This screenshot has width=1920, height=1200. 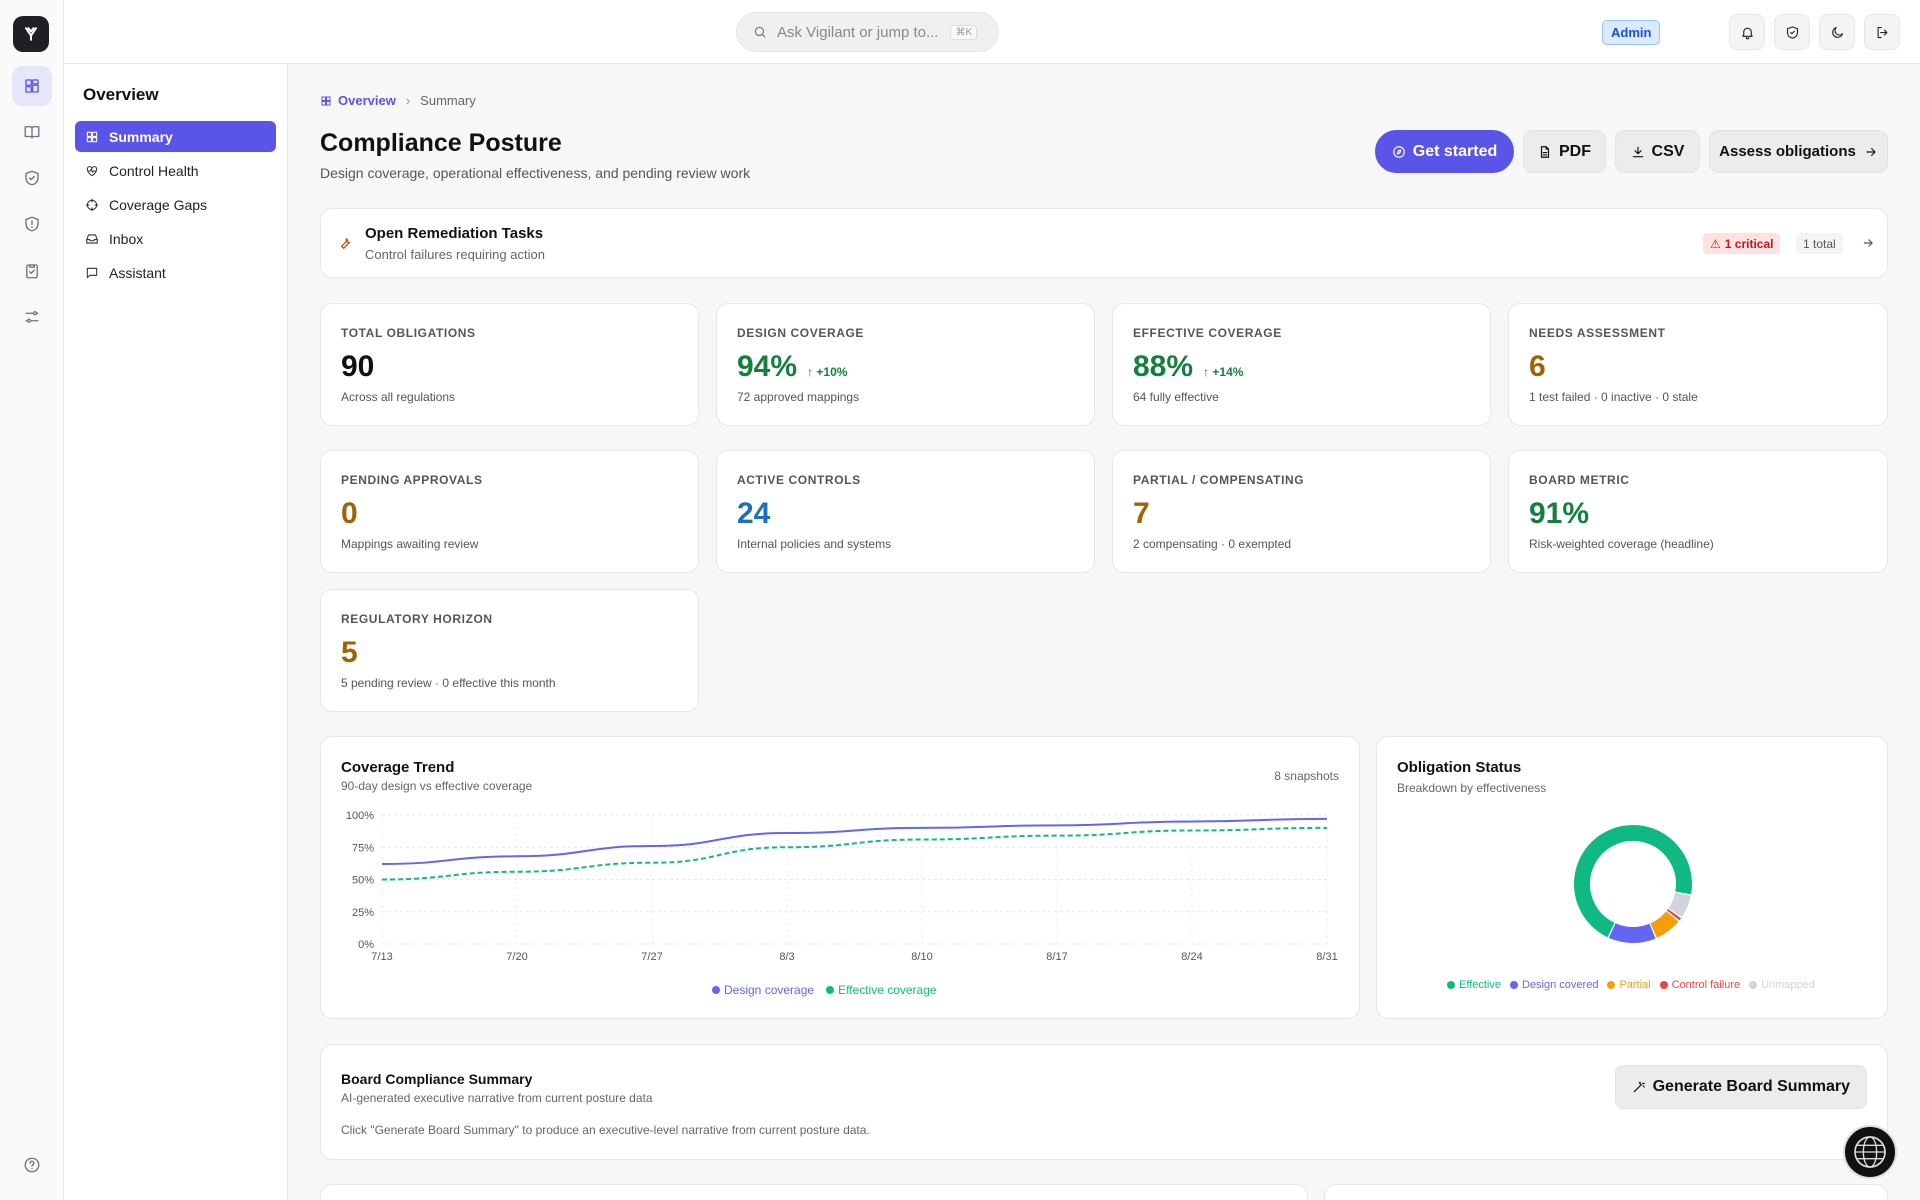 I want to click on kpi-delta: ↑ +10%, so click(x=827, y=372).